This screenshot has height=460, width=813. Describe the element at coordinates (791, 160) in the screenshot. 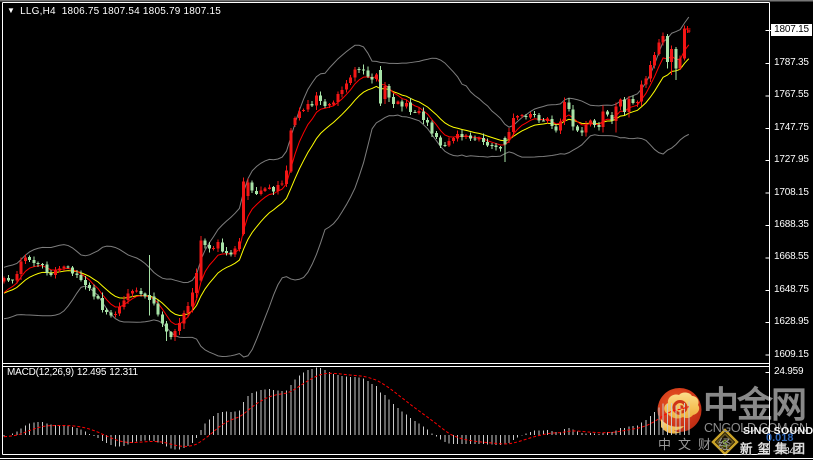

I see `price-axis-label: 1727.95` at that location.